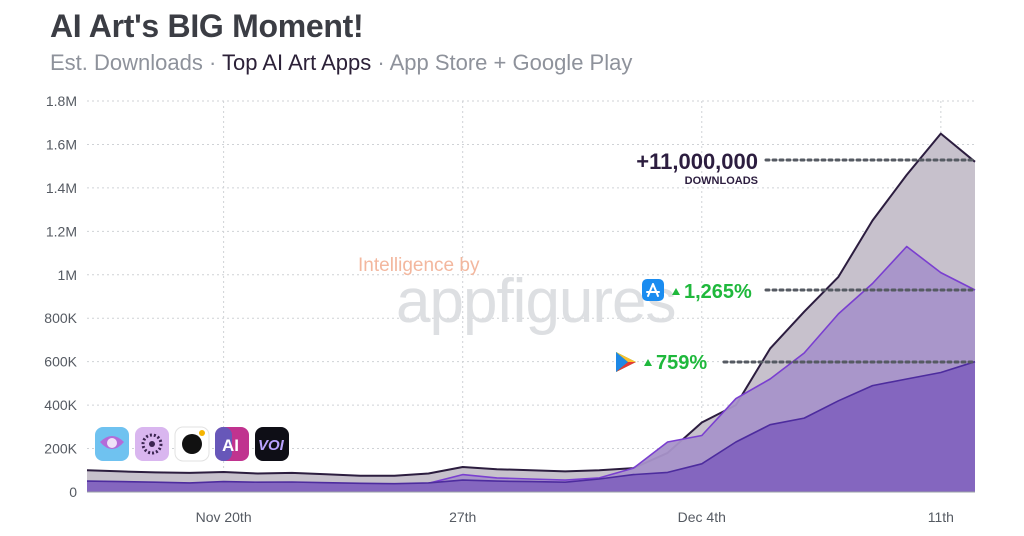  Describe the element at coordinates (61, 188) in the screenshot. I see `y-tick-label: 1.4M` at that location.